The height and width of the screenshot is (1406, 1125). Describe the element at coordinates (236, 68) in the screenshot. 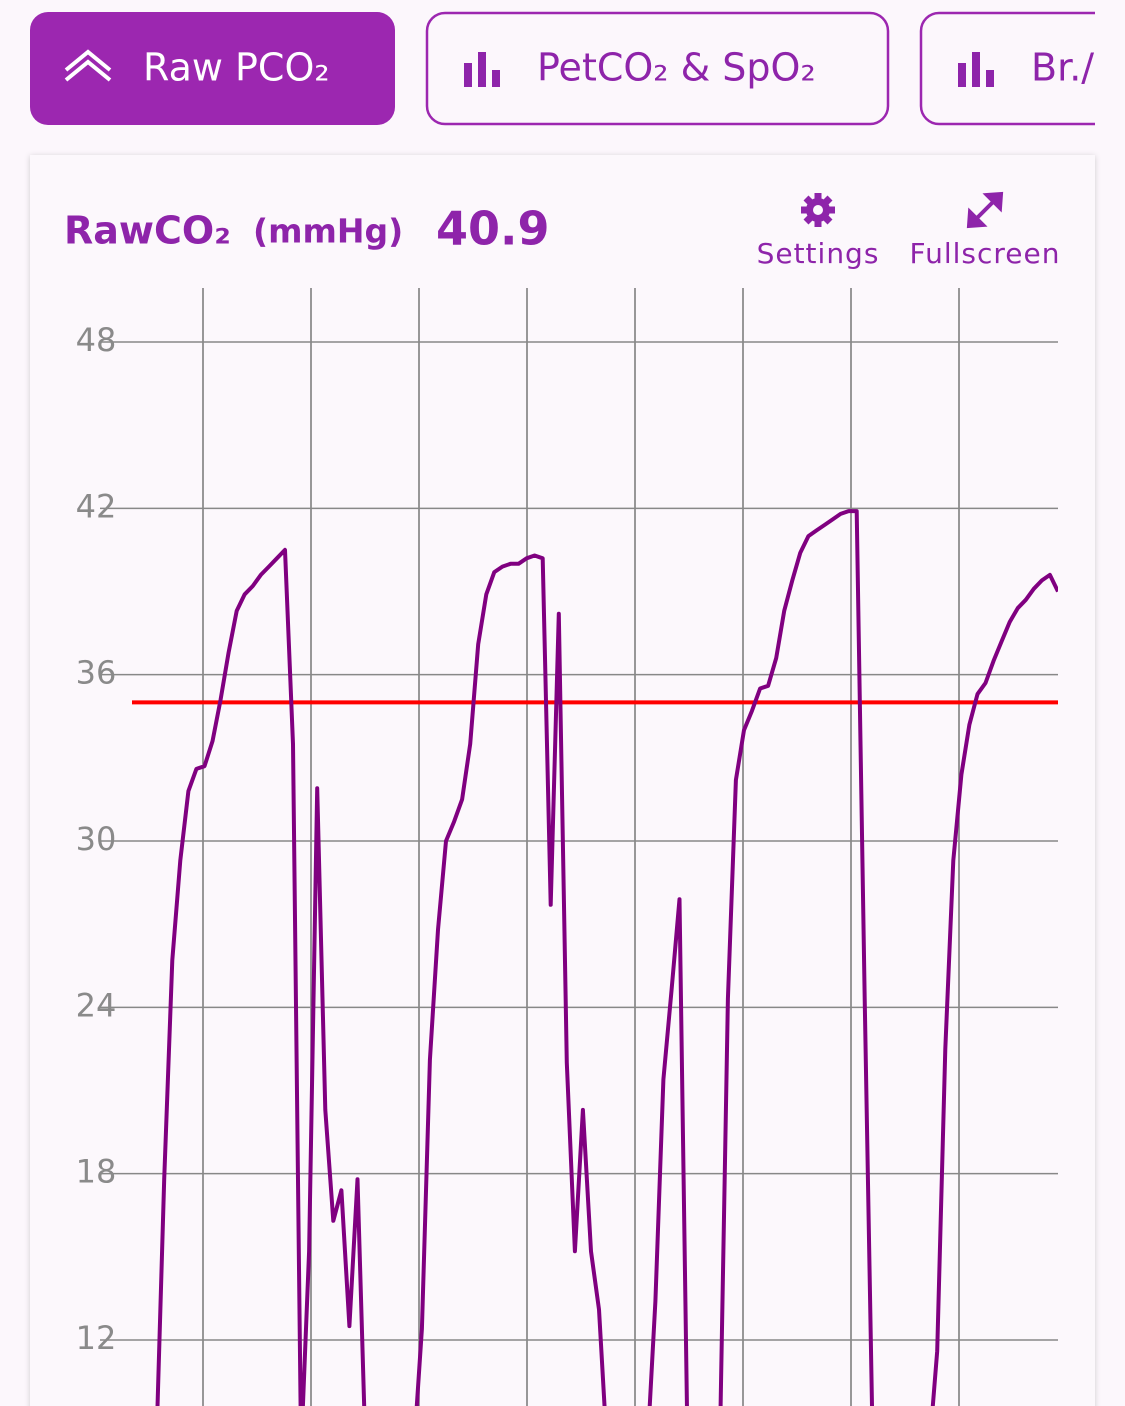

I see `tab-label: Raw PCO₂` at that location.